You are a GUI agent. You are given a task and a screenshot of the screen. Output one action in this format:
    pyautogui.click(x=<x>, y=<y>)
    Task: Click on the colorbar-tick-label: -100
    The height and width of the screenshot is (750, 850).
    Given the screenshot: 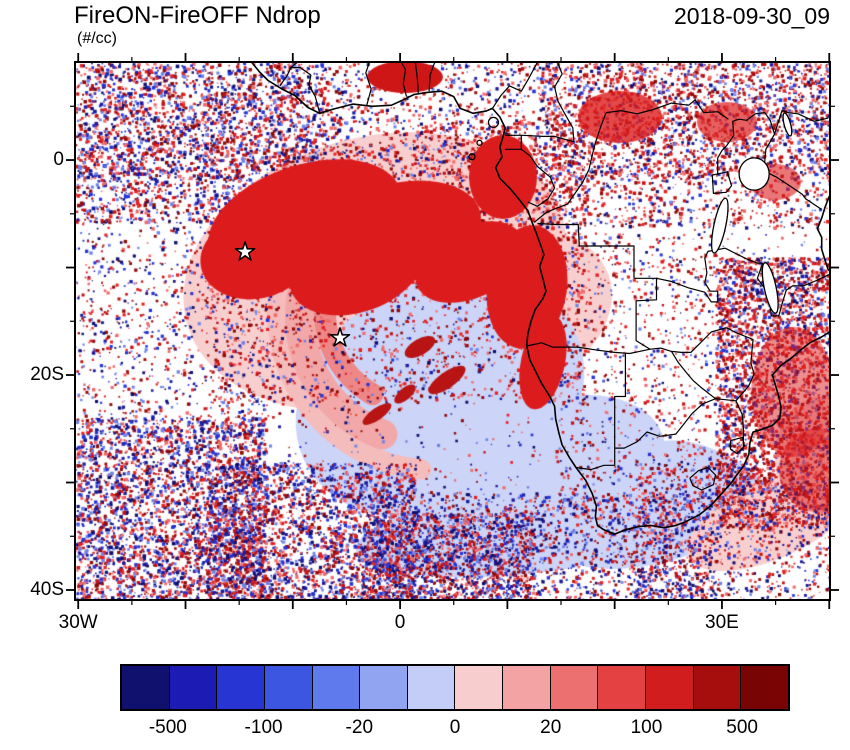 What is the action you would take?
    pyautogui.click(x=263, y=727)
    